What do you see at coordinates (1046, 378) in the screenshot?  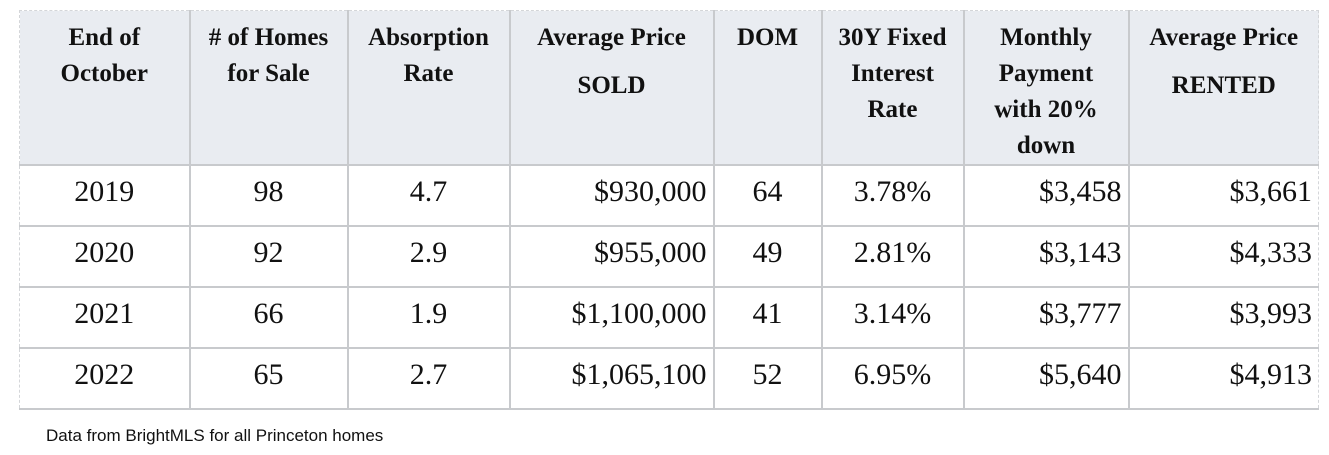 I see `cell-monthly-payment: $5,640` at bounding box center [1046, 378].